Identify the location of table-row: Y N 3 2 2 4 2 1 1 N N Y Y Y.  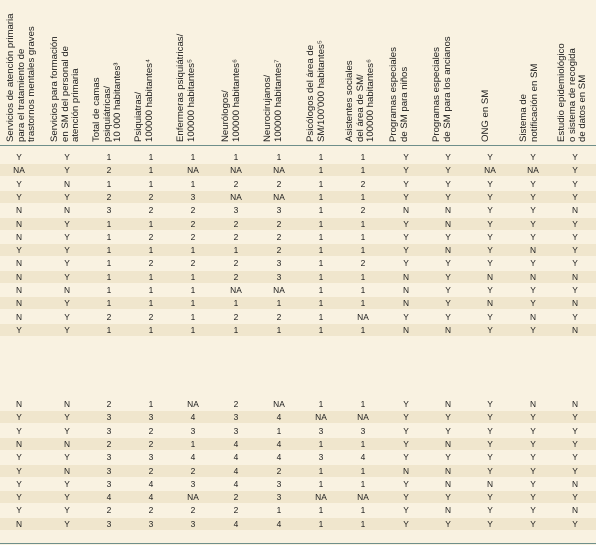
(298, 470).